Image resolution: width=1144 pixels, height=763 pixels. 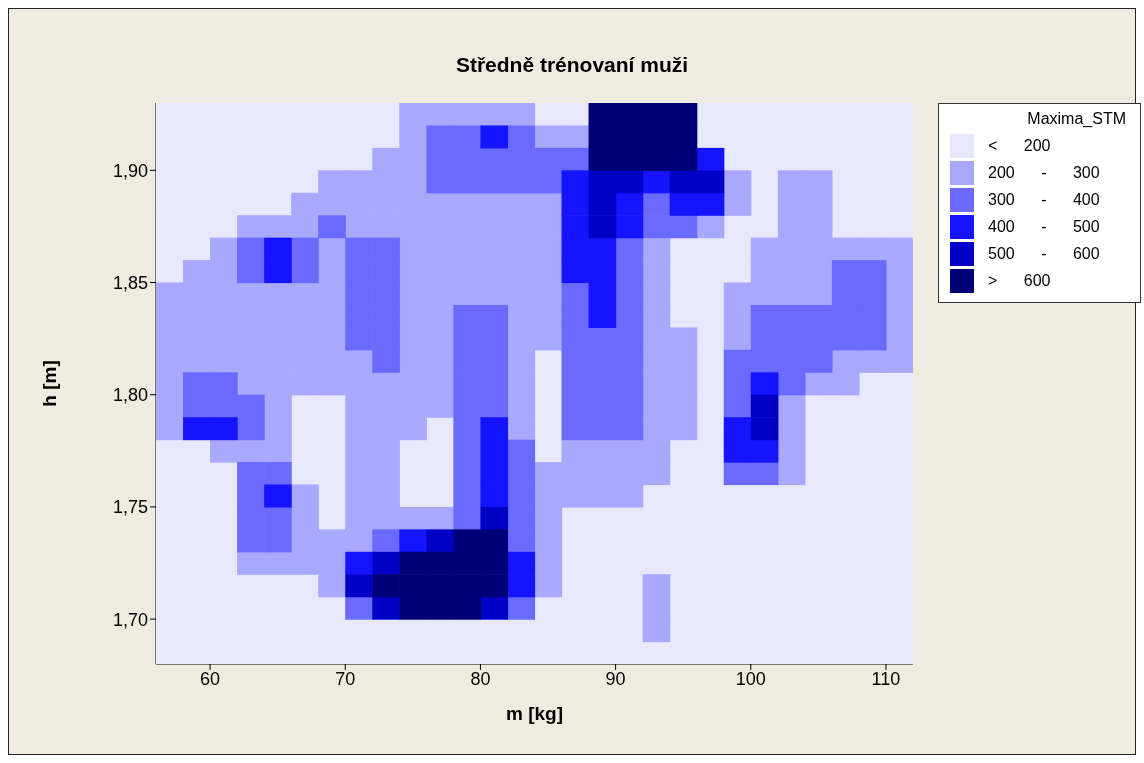 What do you see at coordinates (1044, 253) in the screenshot?
I see `legend-label: 500 - 600` at bounding box center [1044, 253].